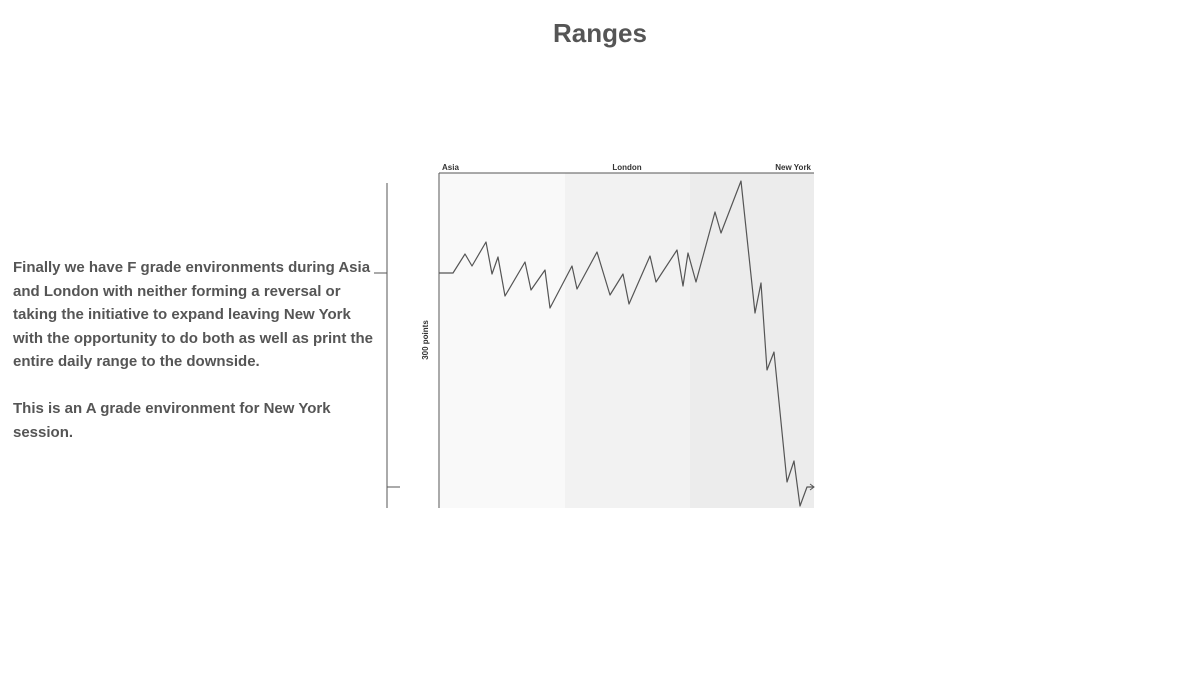 Image resolution: width=1200 pixels, height=675 pixels. What do you see at coordinates (425, 340) in the screenshot?
I see `range-label: 300 points` at bounding box center [425, 340].